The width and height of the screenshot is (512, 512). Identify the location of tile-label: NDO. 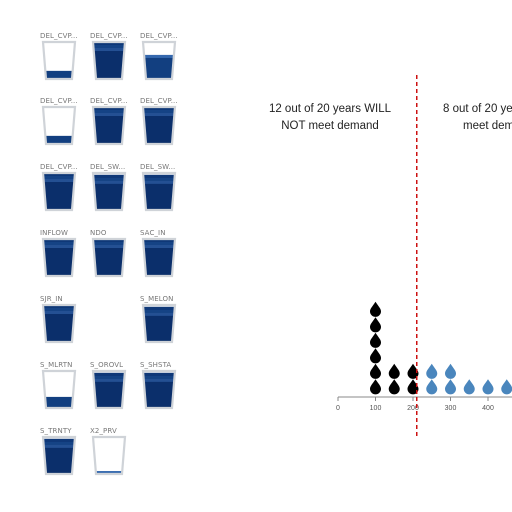
(98, 233).